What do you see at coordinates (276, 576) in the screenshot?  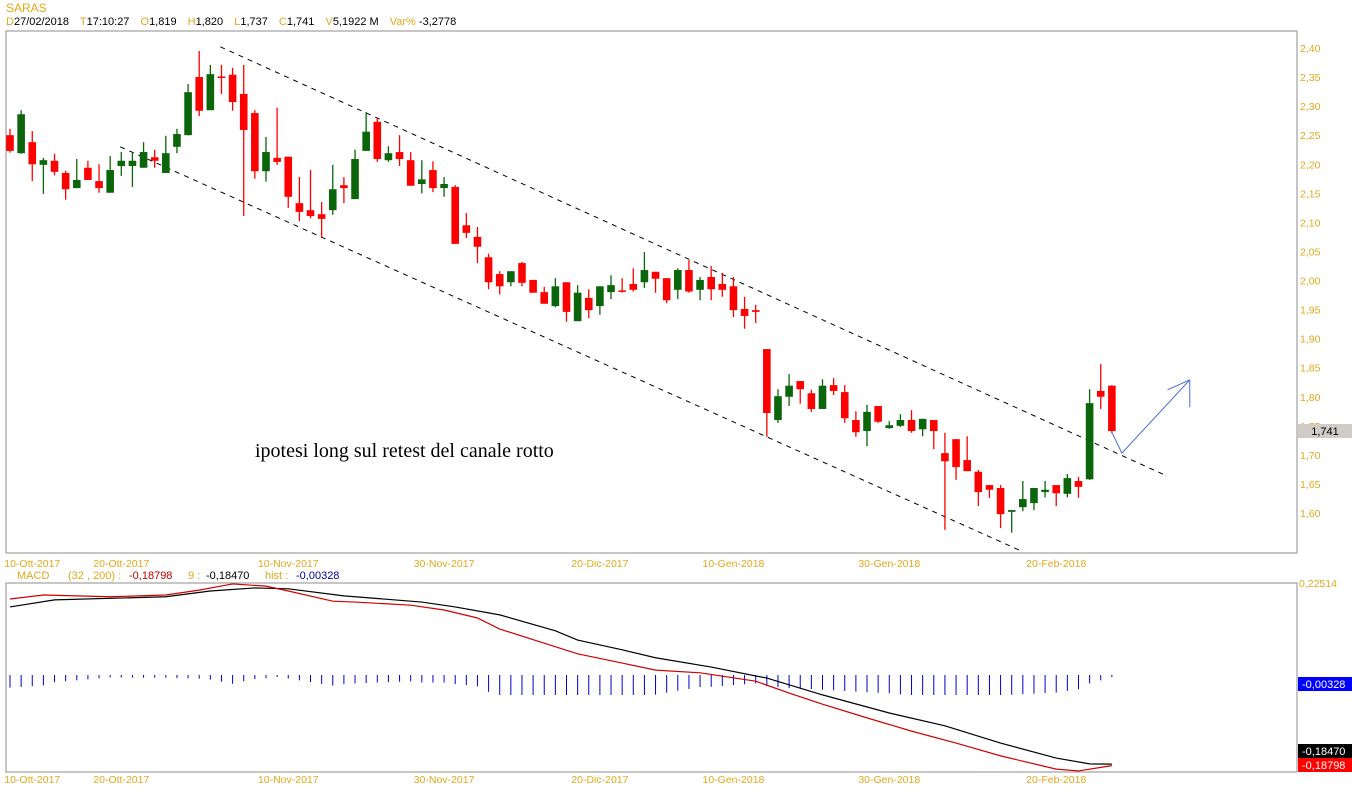 I see `hist-key: hist :` at bounding box center [276, 576].